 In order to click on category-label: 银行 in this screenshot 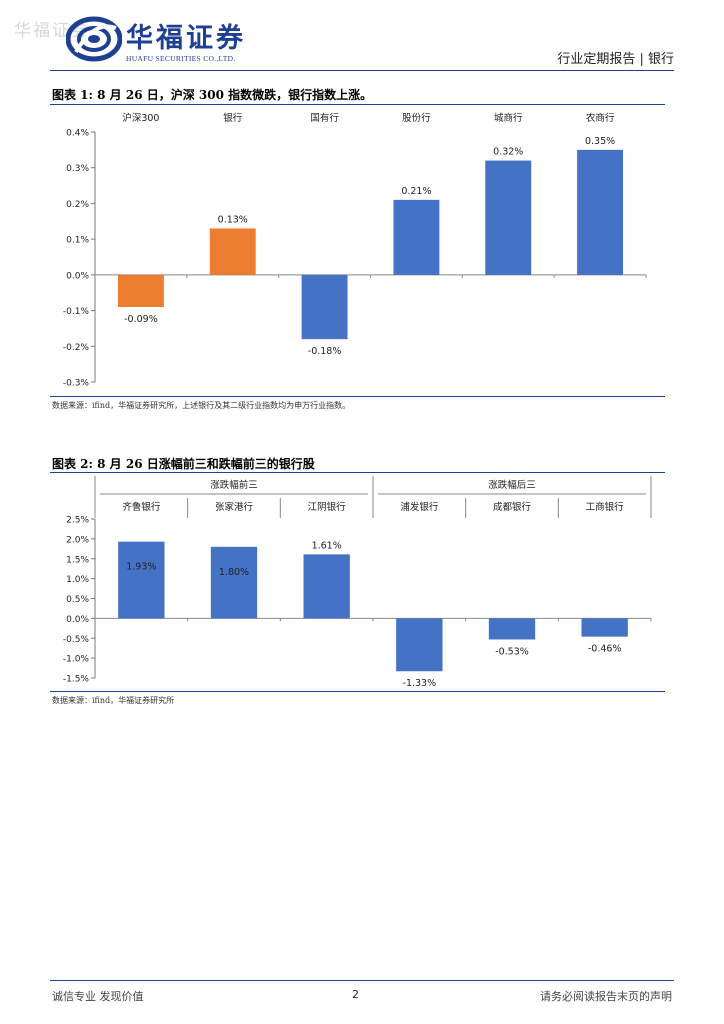, I will do `click(233, 118)`.